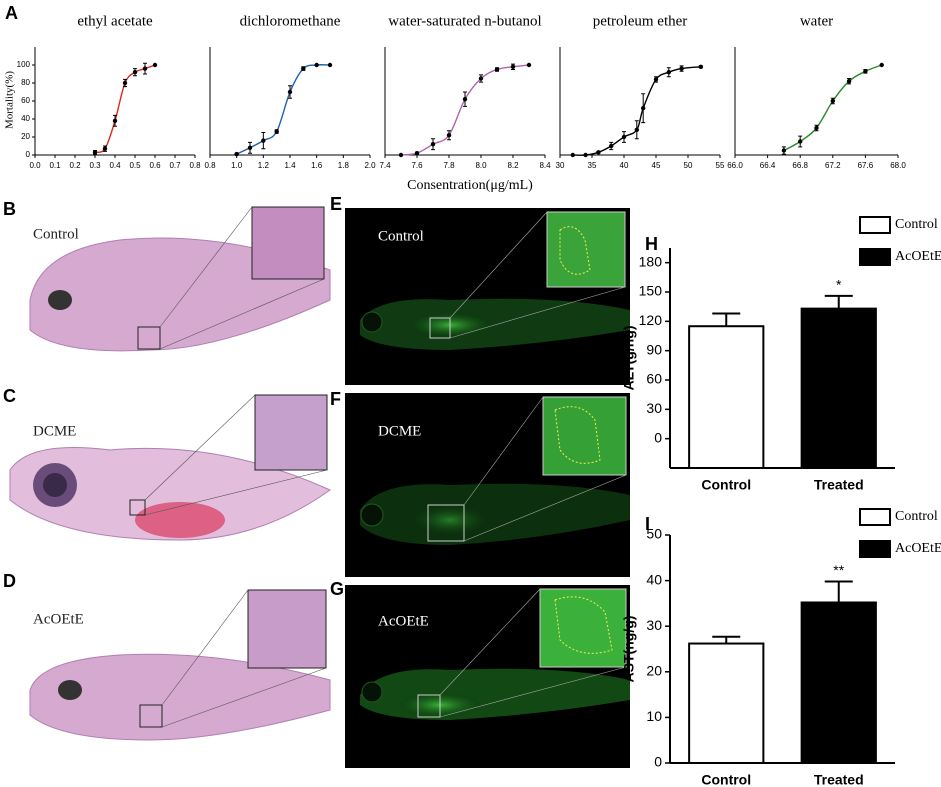 The height and width of the screenshot is (787, 941). What do you see at coordinates (916, 224) in the screenshot?
I see `legend-label: Control` at bounding box center [916, 224].